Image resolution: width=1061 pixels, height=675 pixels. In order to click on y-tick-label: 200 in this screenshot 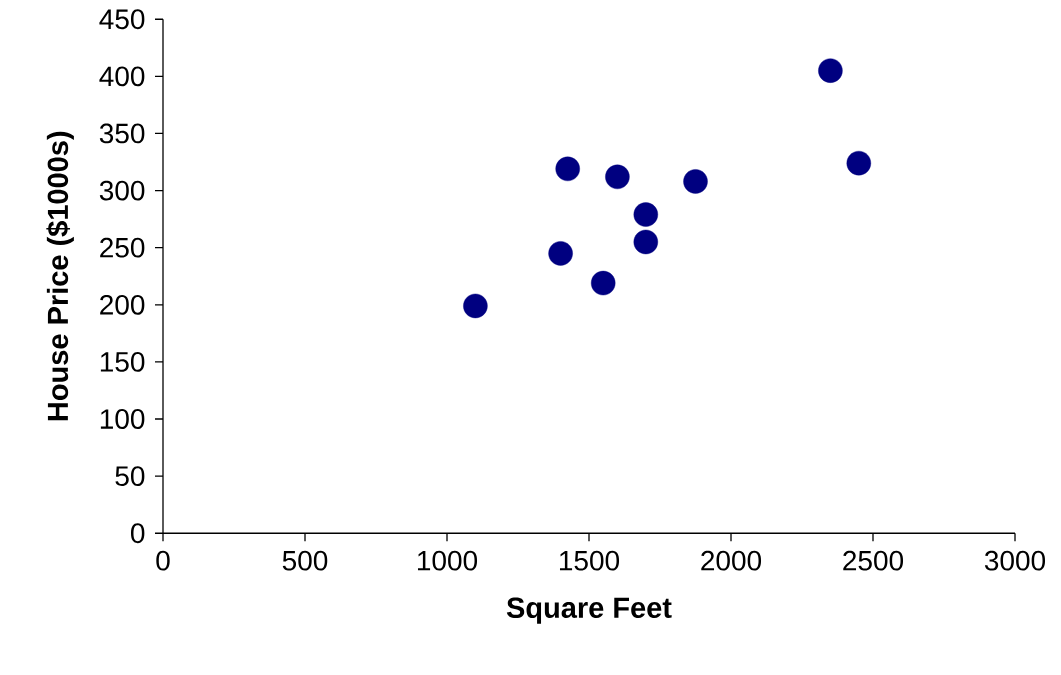, I will do `click(122, 304)`.